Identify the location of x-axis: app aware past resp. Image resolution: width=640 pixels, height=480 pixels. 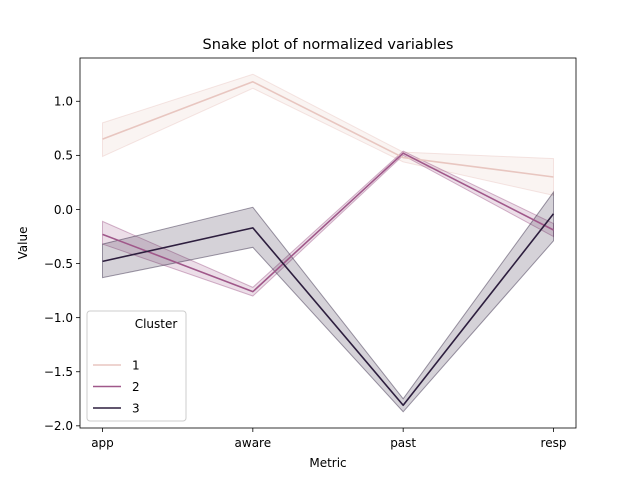
(328, 439).